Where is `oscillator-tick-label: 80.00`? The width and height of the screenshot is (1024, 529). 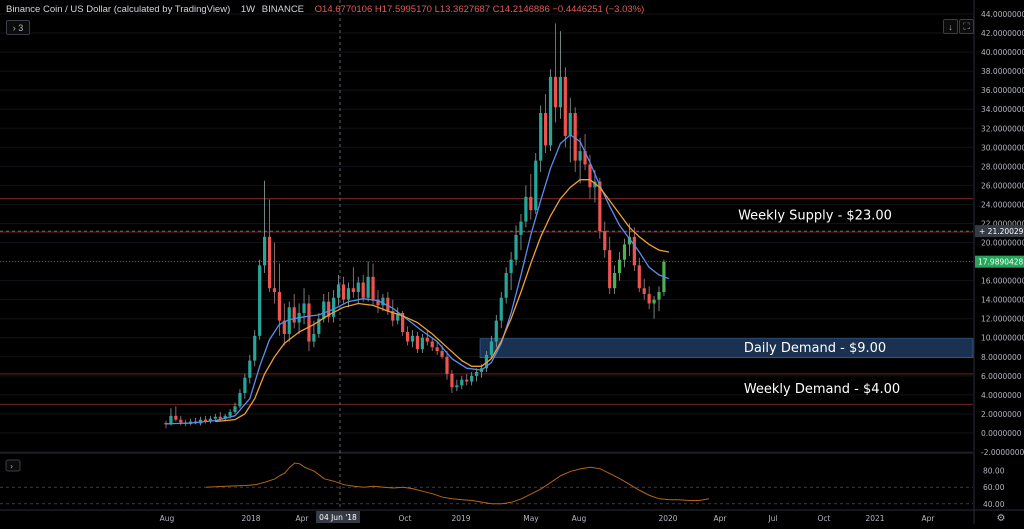 oscillator-tick-label: 80.00 is located at coordinates (994, 471).